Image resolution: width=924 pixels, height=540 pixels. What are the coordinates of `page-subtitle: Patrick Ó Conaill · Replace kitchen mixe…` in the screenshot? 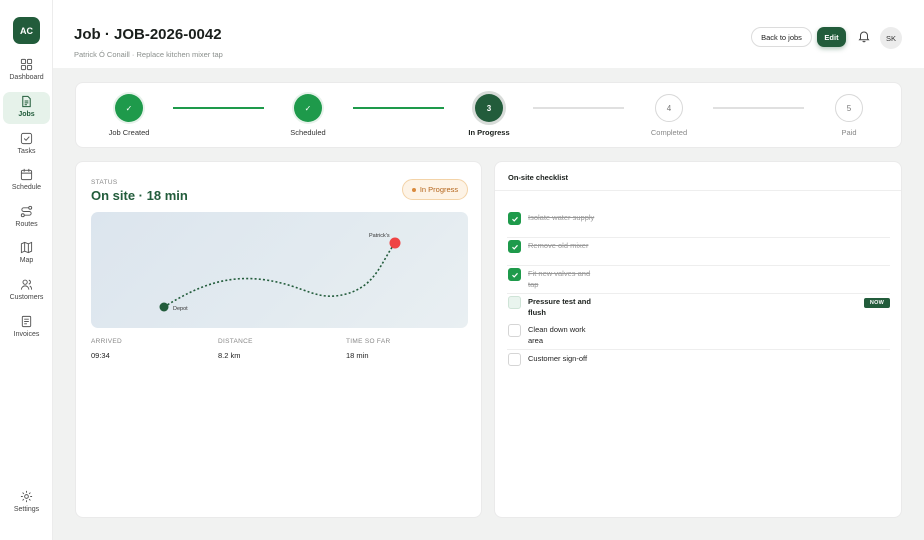 It's located at (148, 54).